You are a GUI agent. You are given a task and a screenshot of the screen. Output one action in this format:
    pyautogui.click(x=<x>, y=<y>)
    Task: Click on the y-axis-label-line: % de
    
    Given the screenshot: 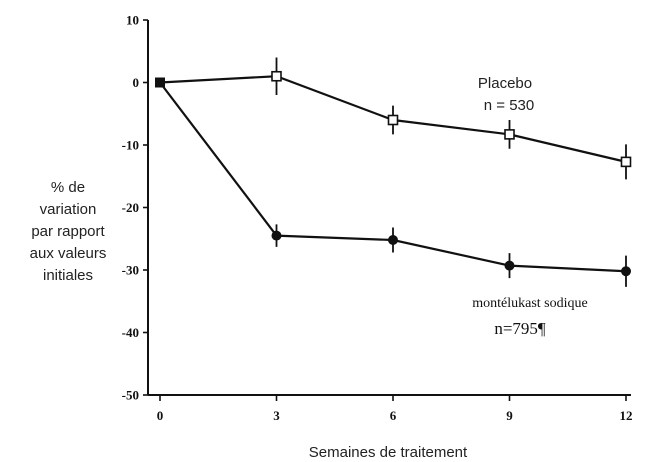 What is the action you would take?
    pyautogui.click(x=68, y=187)
    